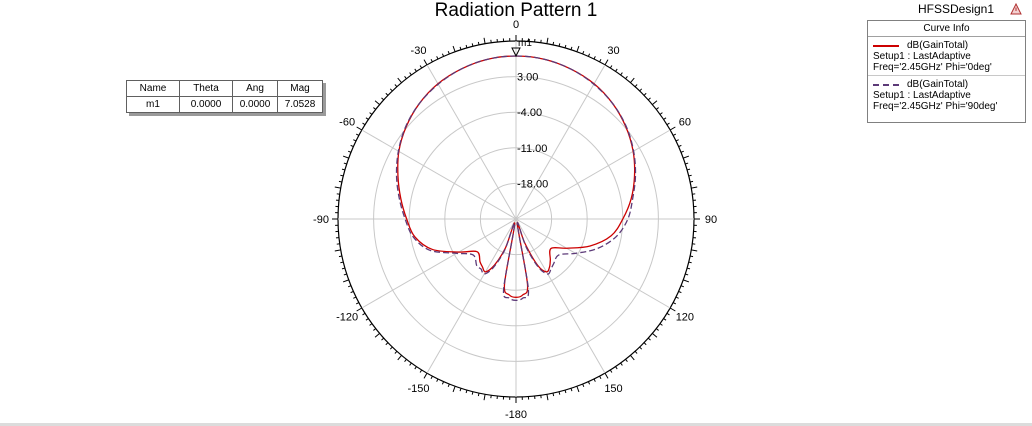 The width and height of the screenshot is (1032, 426). I want to click on angle-label: 120, so click(685, 318).